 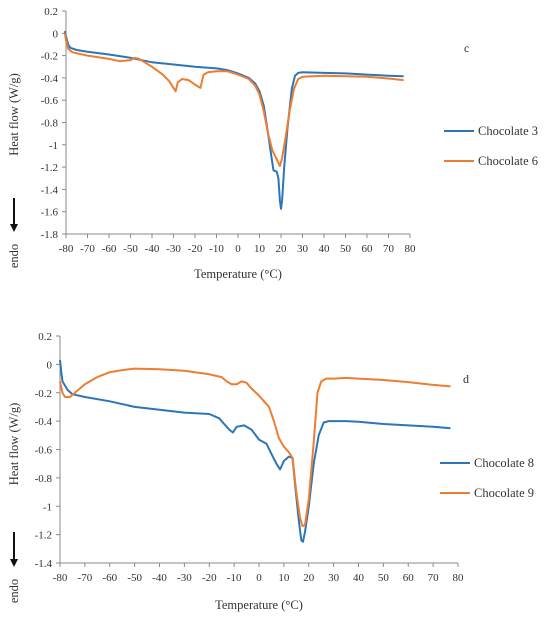 What do you see at coordinates (508, 161) in the screenshot?
I see `legend-label: Chocolate 6` at bounding box center [508, 161].